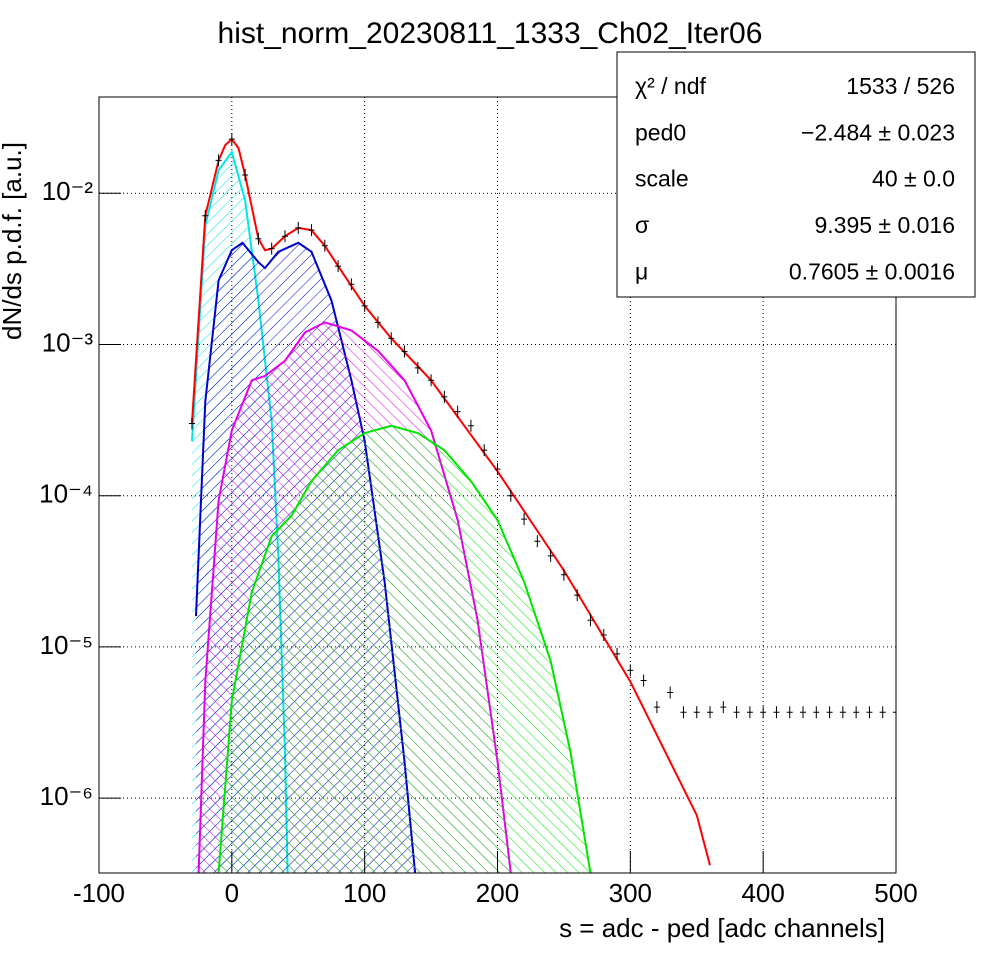  Describe the element at coordinates (878, 132) in the screenshot. I see `stats-value: −2.484 ± 0.023` at that location.